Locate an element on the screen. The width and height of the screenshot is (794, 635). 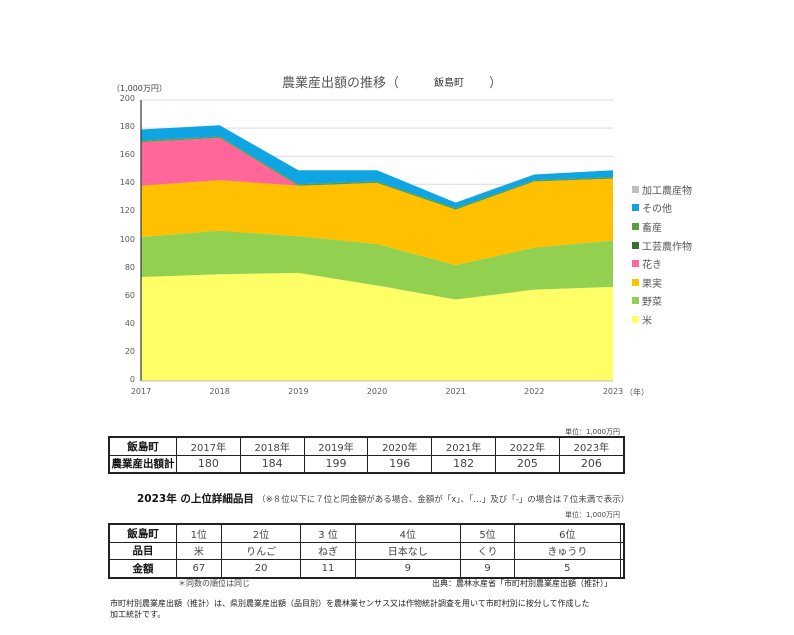
area-series-米 is located at coordinates (377, 326).